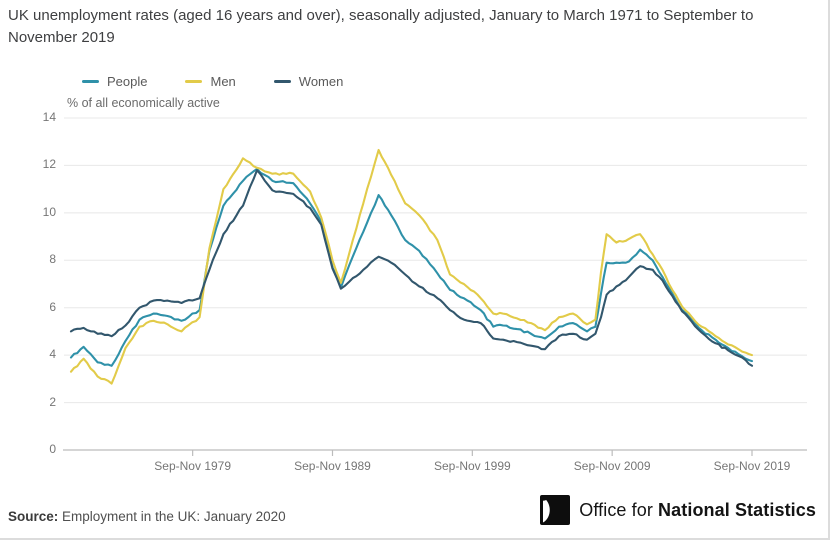 Image resolution: width=830 pixels, height=540 pixels. I want to click on y-axis-tick-label: 2, so click(52, 401).